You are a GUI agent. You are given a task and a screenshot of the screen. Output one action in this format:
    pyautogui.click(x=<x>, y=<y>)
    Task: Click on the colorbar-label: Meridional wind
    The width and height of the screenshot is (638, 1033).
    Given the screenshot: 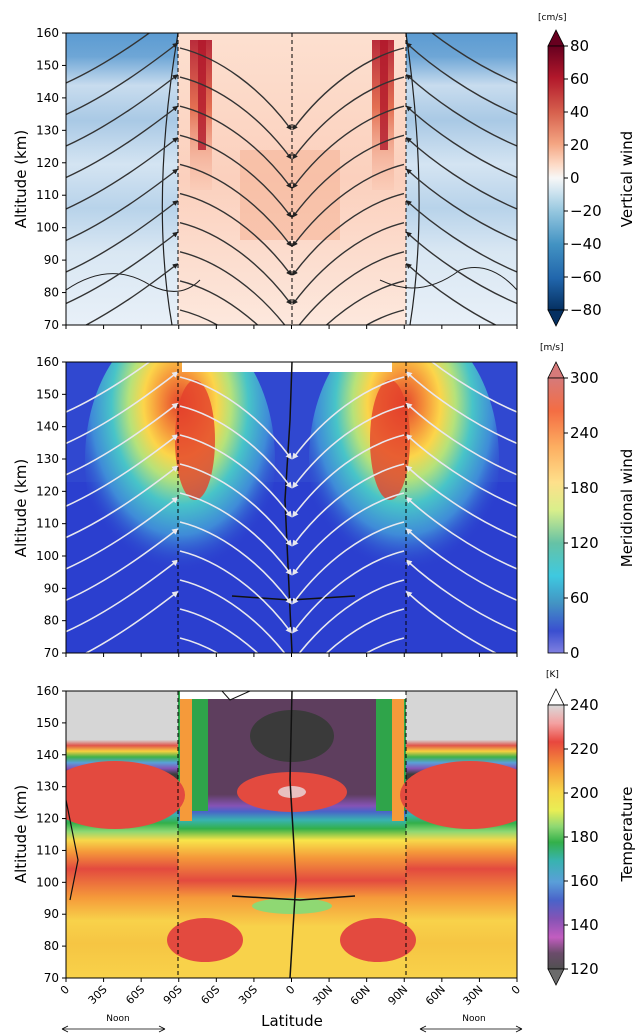 What is the action you would take?
    pyautogui.click(x=627, y=508)
    